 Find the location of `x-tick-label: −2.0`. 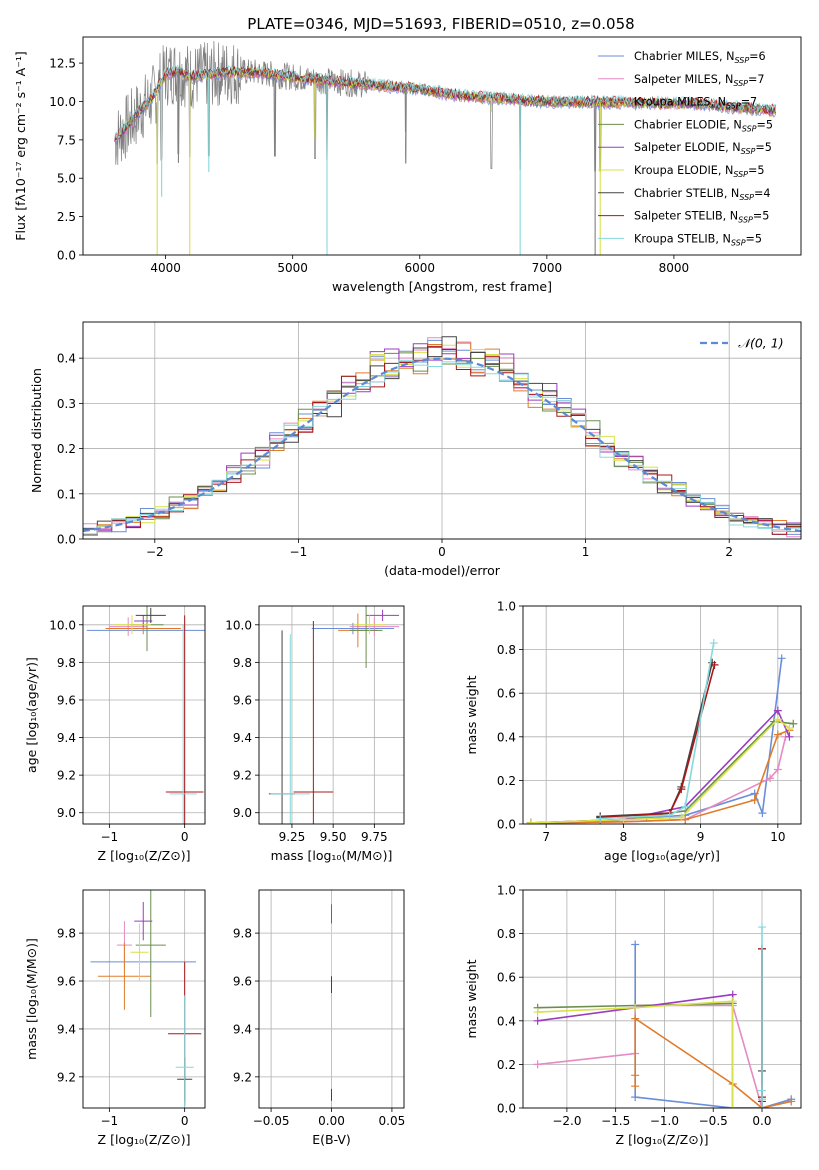

x-tick-label: −2.0 is located at coordinates (566, 1121).